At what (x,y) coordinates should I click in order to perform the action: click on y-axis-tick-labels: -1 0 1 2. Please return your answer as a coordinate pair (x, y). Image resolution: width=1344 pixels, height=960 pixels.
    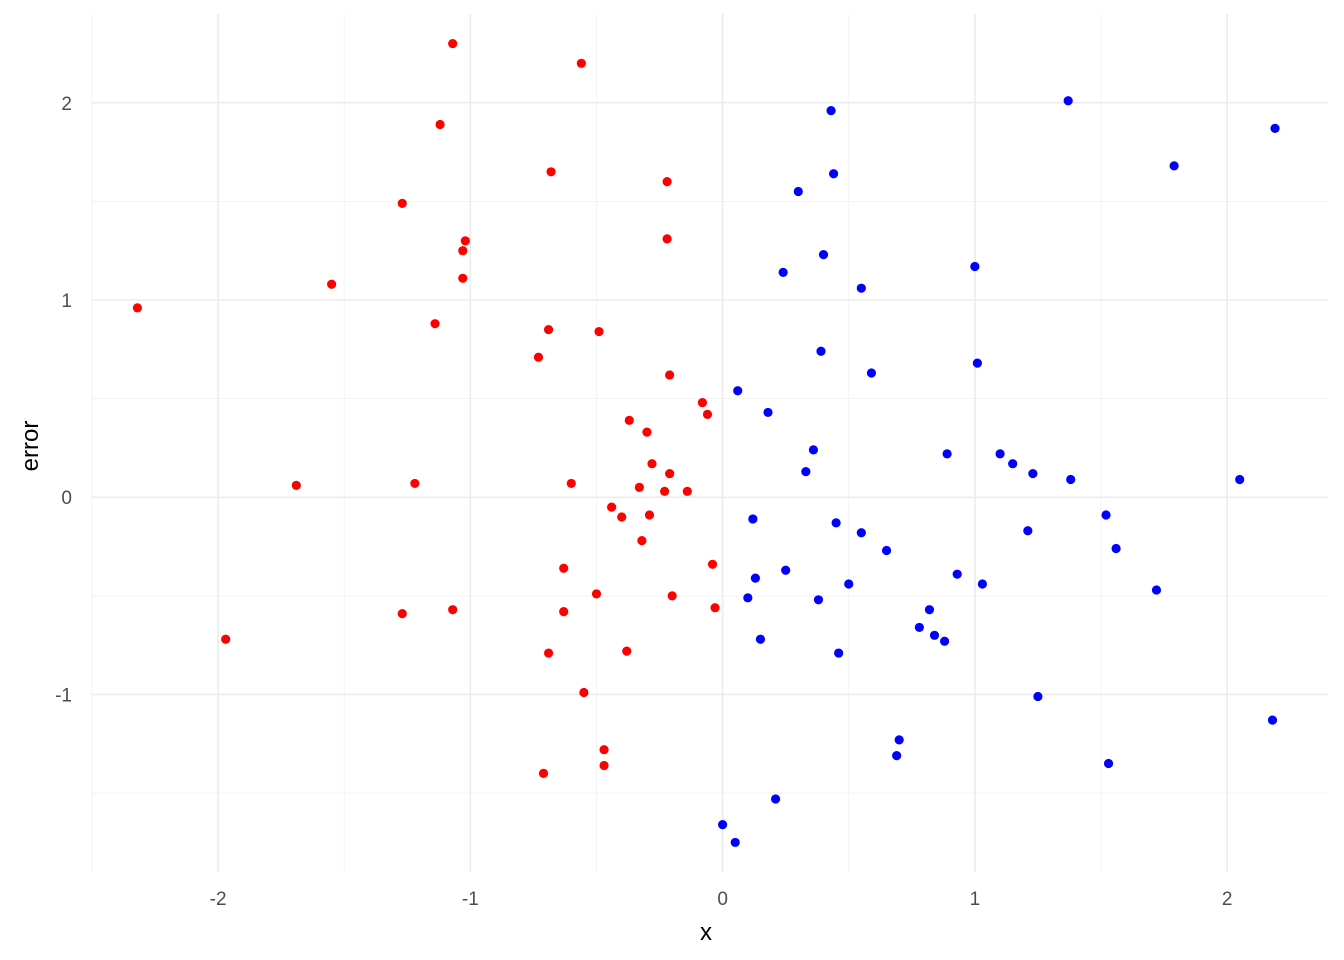
    Looking at the image, I should click on (63, 400).